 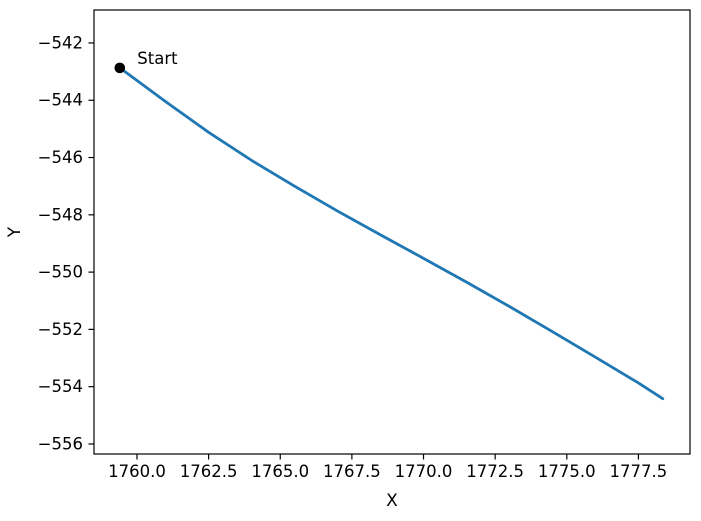 What do you see at coordinates (60, 42) in the screenshot?
I see `y-tick-label: −542` at bounding box center [60, 42].